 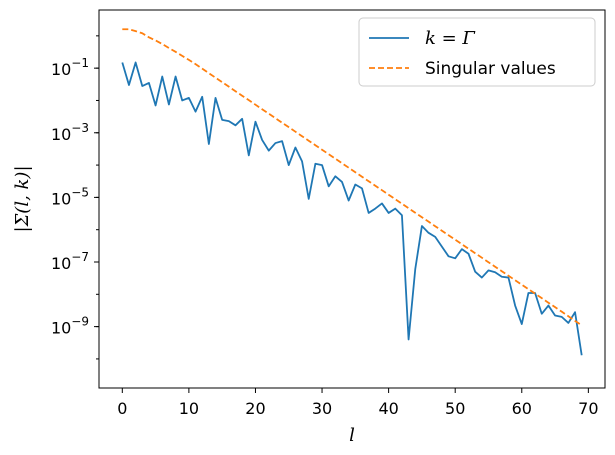 I want to click on x-tick-label: 40, so click(x=388, y=408).